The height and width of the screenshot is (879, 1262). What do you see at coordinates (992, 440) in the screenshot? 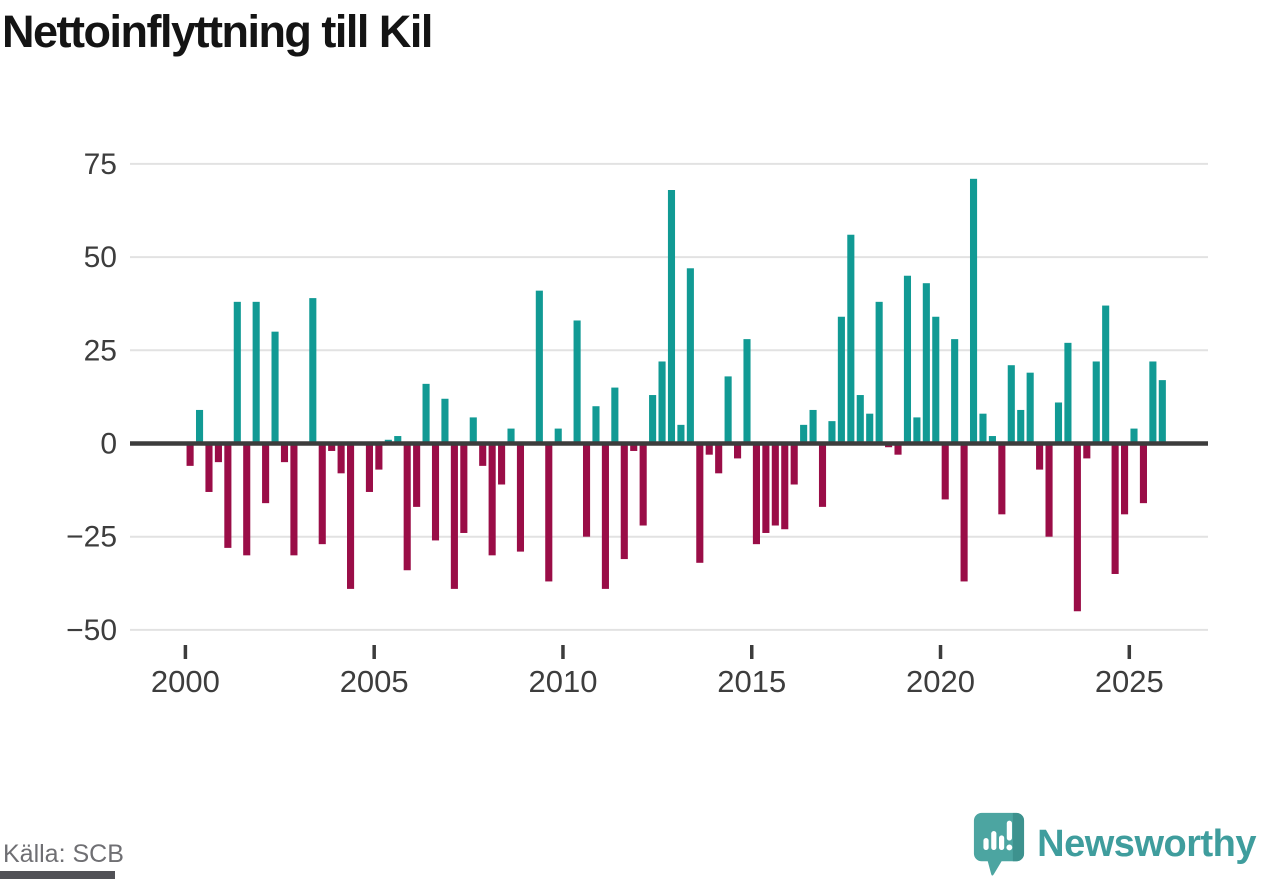
I see `bar-2021Q2` at bounding box center [992, 440].